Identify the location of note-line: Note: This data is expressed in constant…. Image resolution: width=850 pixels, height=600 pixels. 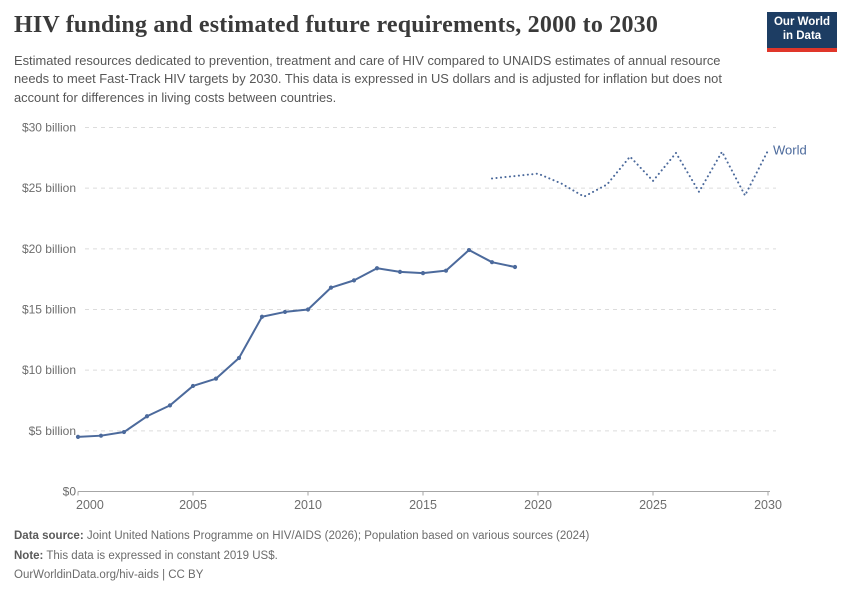
(424, 557).